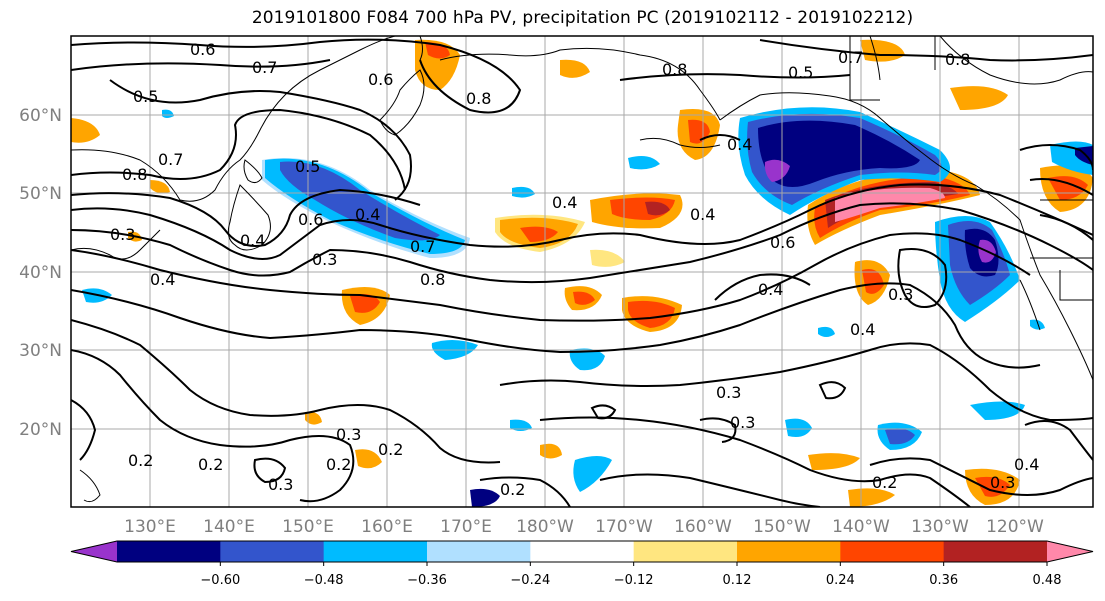 This screenshot has width=1105, height=601. Describe the element at coordinates (324, 580) in the screenshot. I see `colorbar-tick-label: −0.48` at that location.